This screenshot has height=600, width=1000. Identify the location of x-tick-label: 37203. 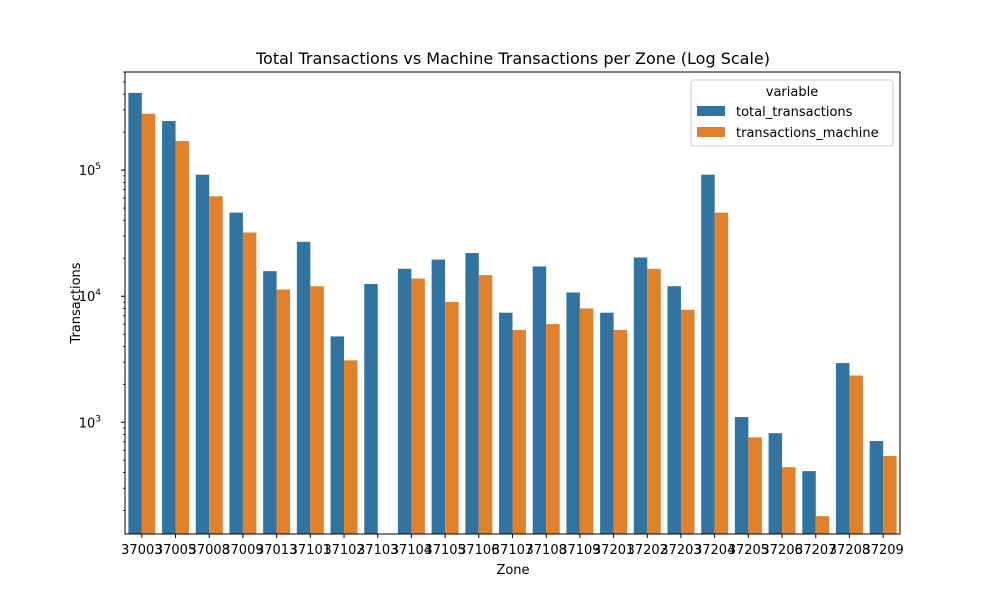
(680, 550).